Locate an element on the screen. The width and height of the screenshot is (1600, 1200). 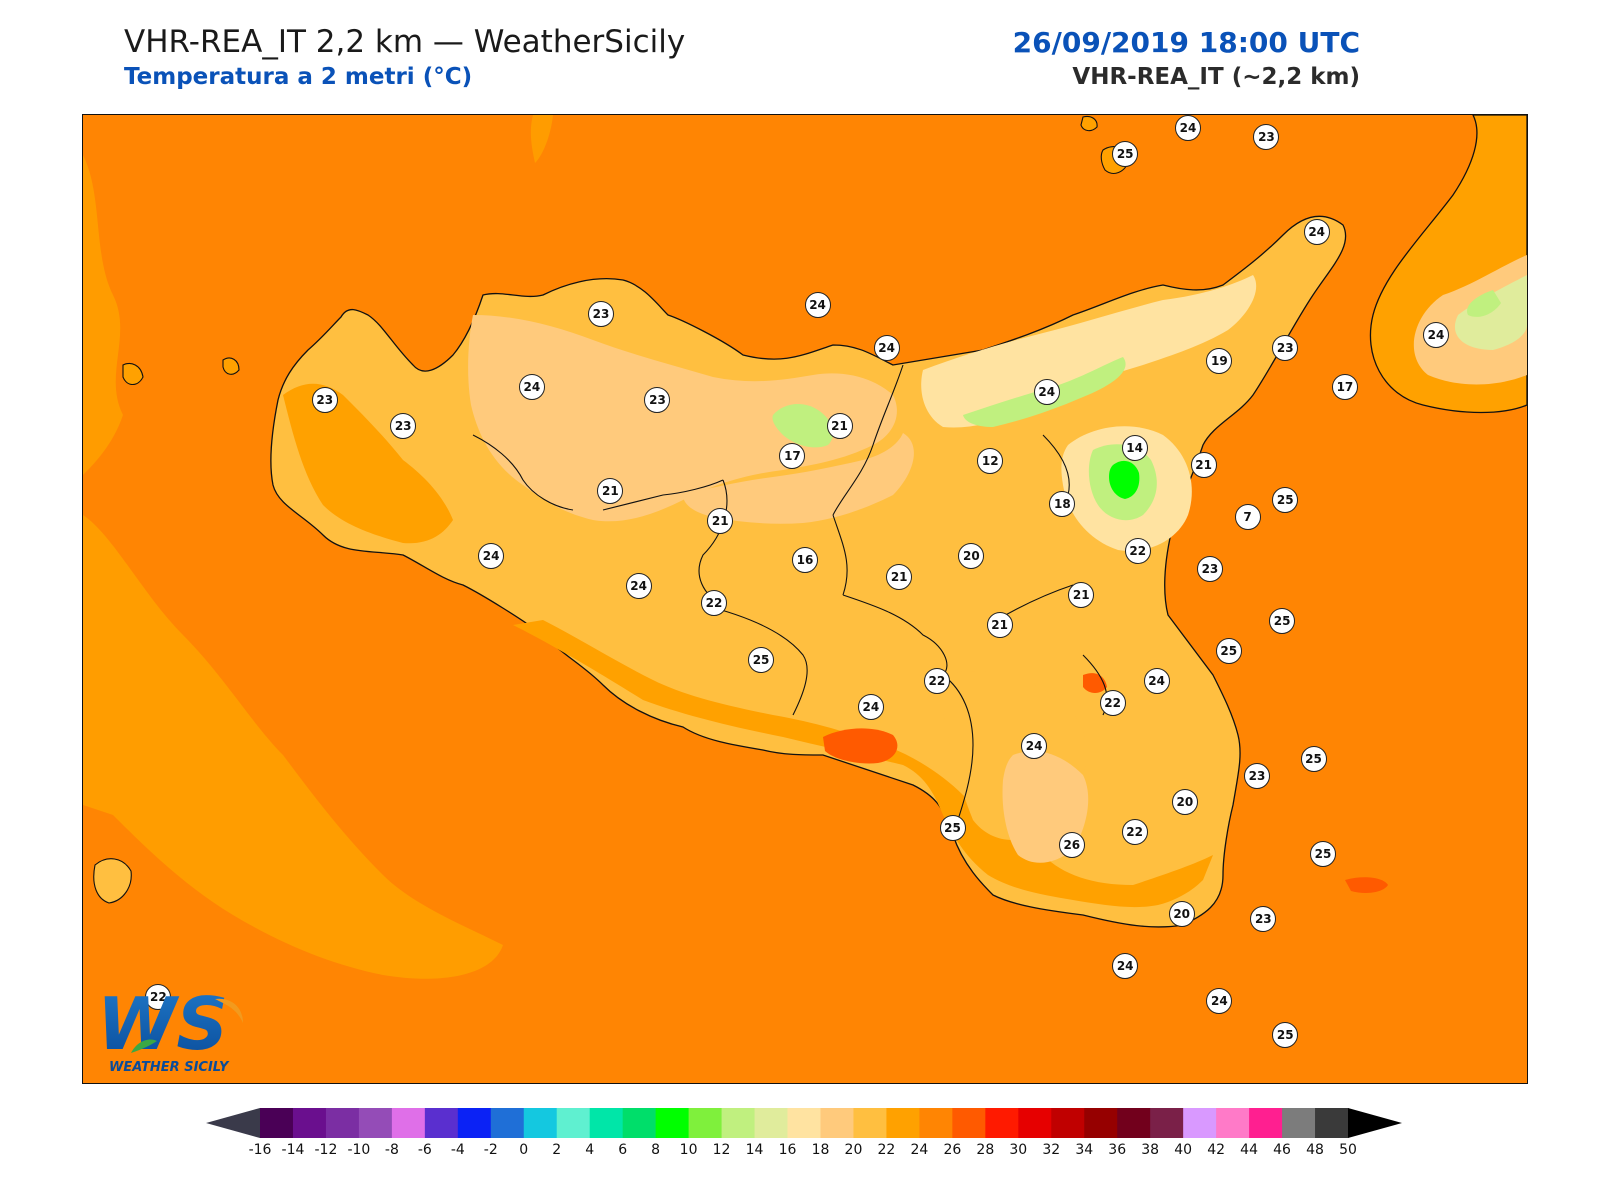
etna-summit is located at coordinates (1124, 479).